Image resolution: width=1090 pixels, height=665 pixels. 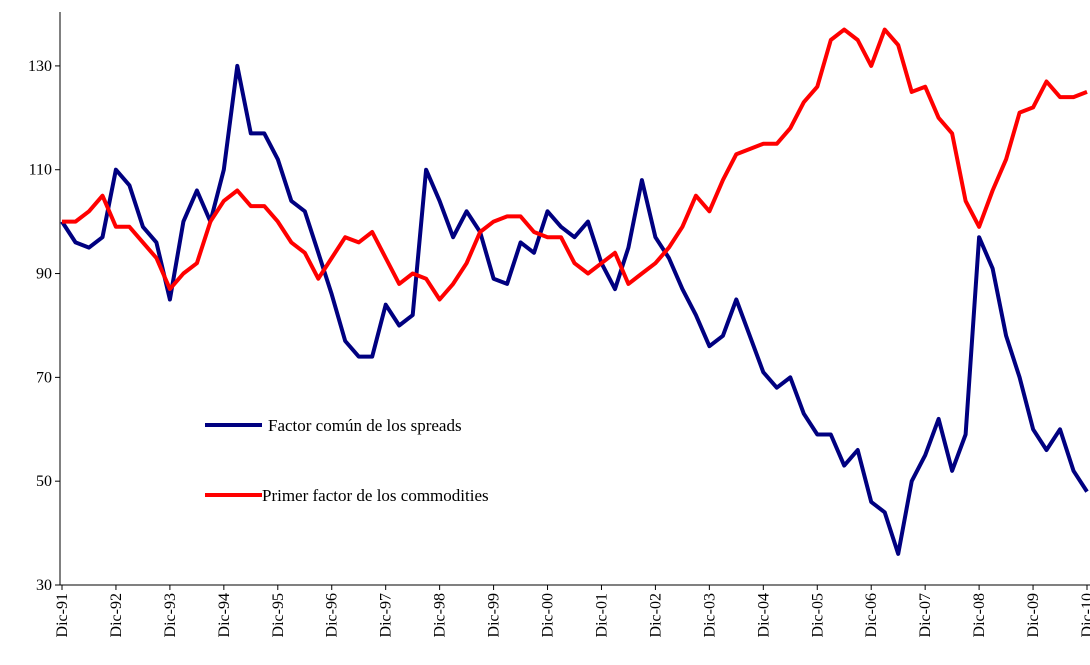 I want to click on y-tick-label: 70, so click(x=44, y=377).